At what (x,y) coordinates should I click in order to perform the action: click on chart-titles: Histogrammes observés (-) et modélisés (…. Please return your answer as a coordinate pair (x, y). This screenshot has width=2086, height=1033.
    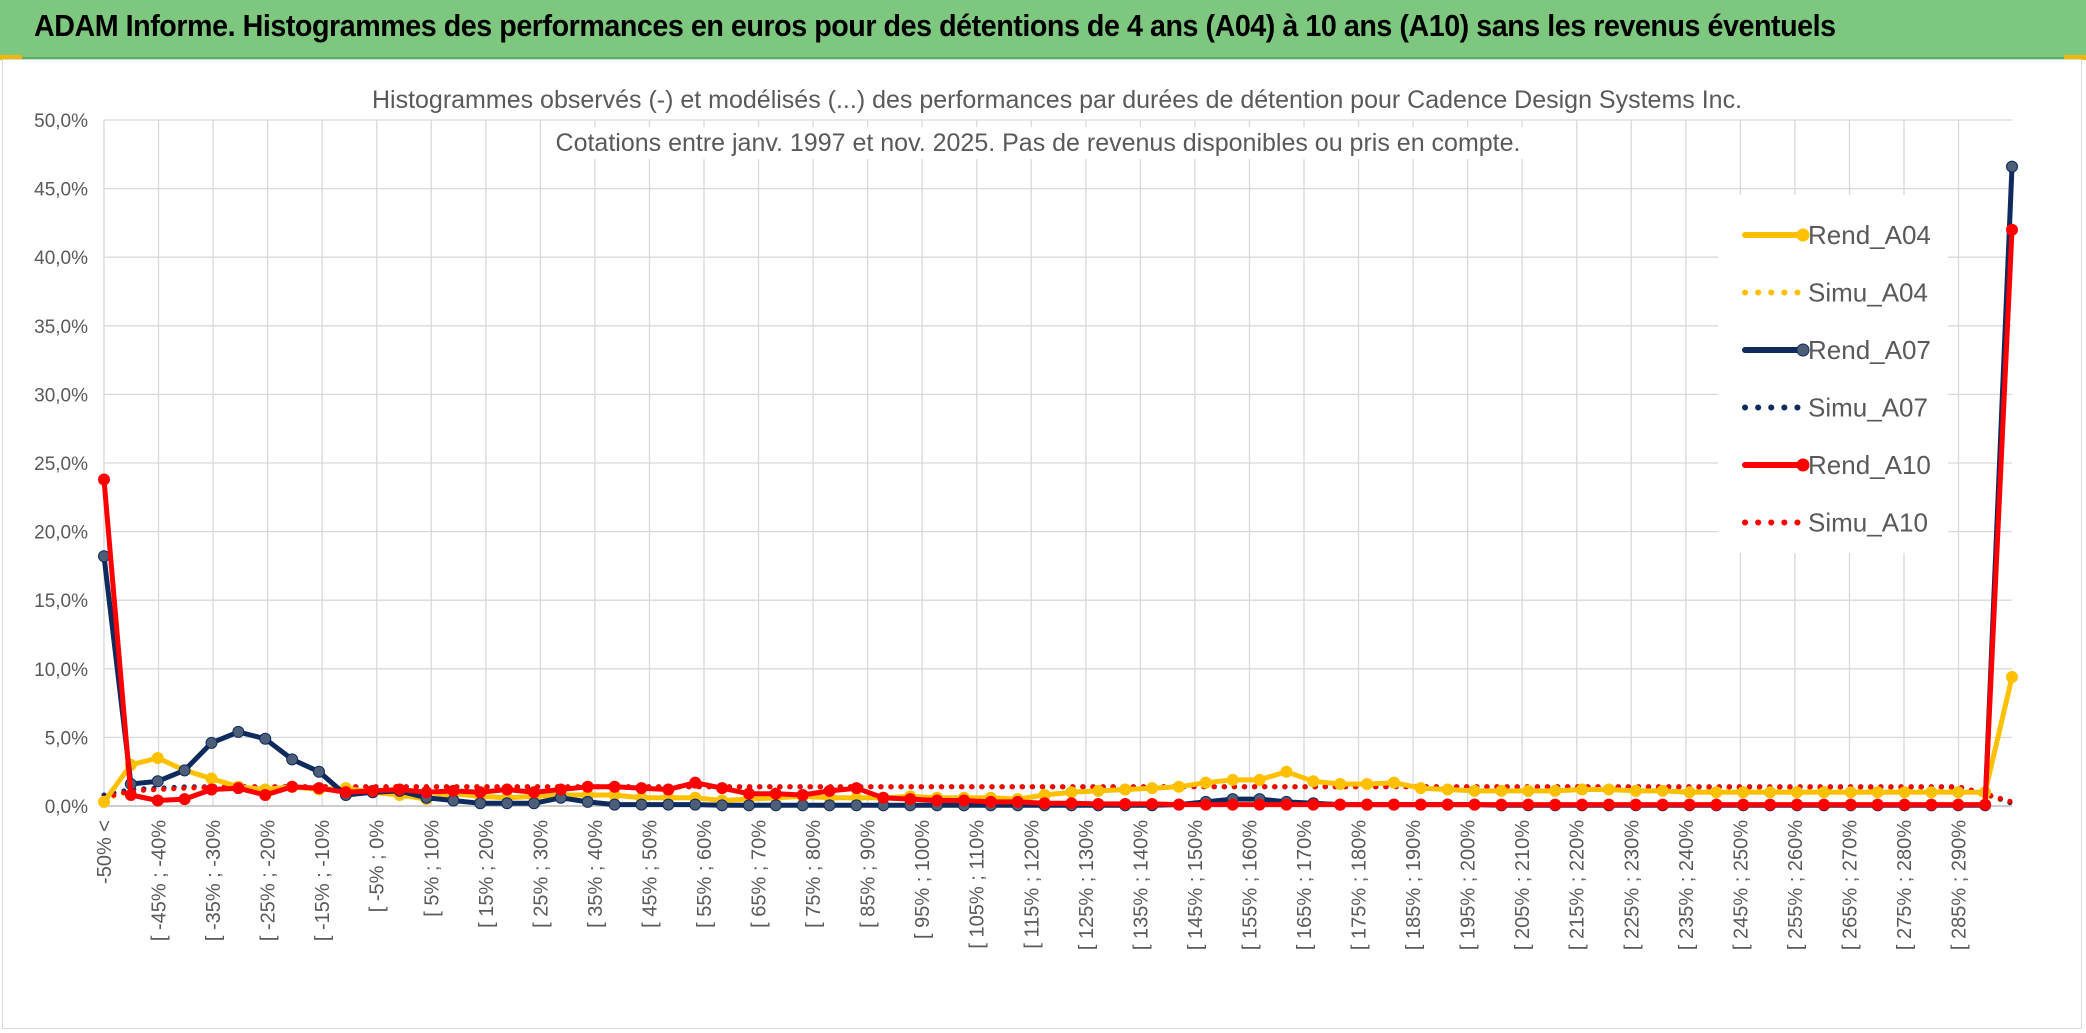
    Looking at the image, I should click on (1057, 121).